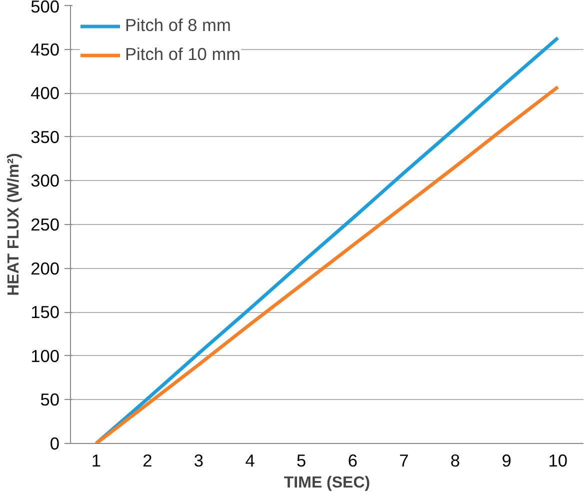 The width and height of the screenshot is (588, 494). What do you see at coordinates (327, 483) in the screenshot?
I see `x-axis-title: TIME (SEC)` at bounding box center [327, 483].